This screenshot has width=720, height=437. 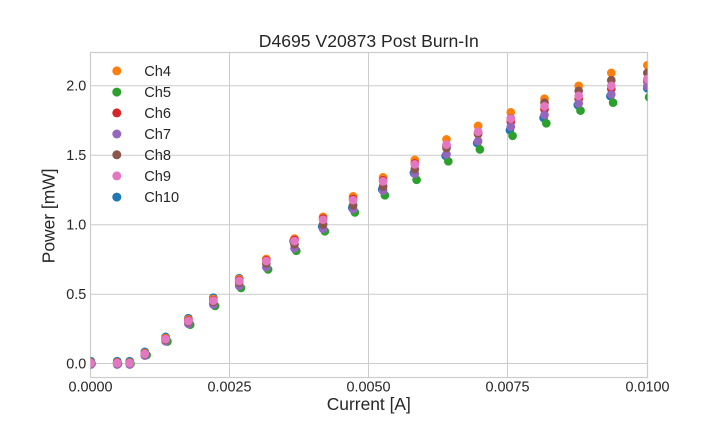 I want to click on svg-text: Ch8, so click(x=157, y=156).